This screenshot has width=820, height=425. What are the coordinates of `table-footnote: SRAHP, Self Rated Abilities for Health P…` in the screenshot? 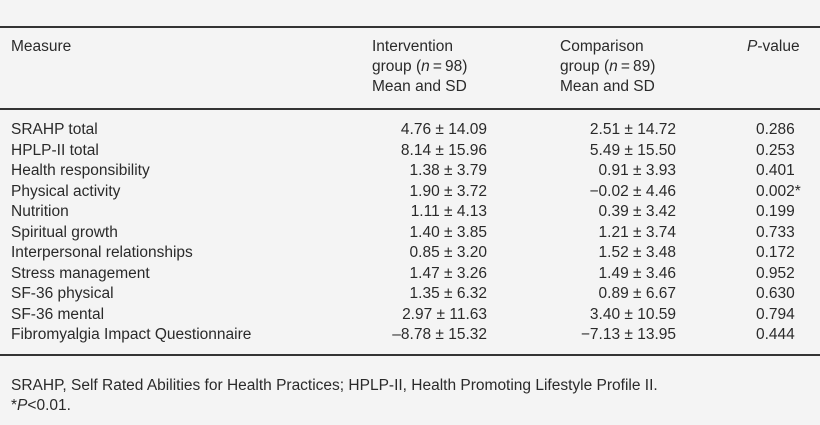 It's located at (334, 396).